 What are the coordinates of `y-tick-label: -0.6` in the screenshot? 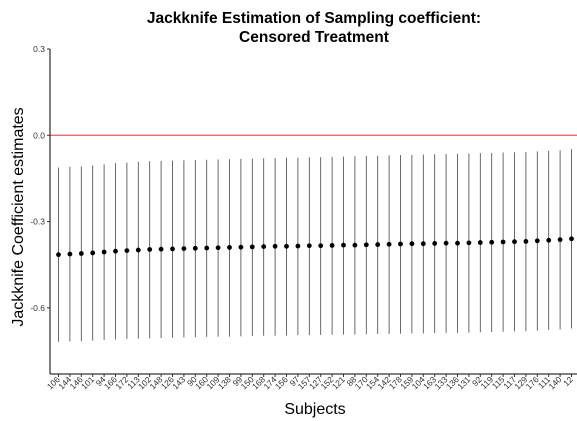 It's located at (37, 308).